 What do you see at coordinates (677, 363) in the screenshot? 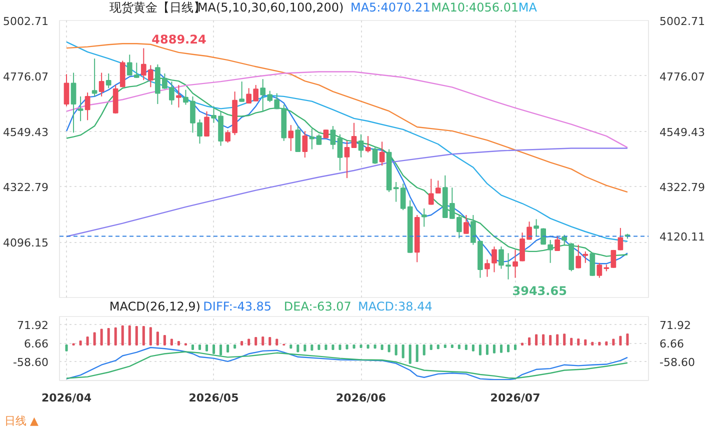
I see `y2-tick-label: -58.60` at bounding box center [677, 363].